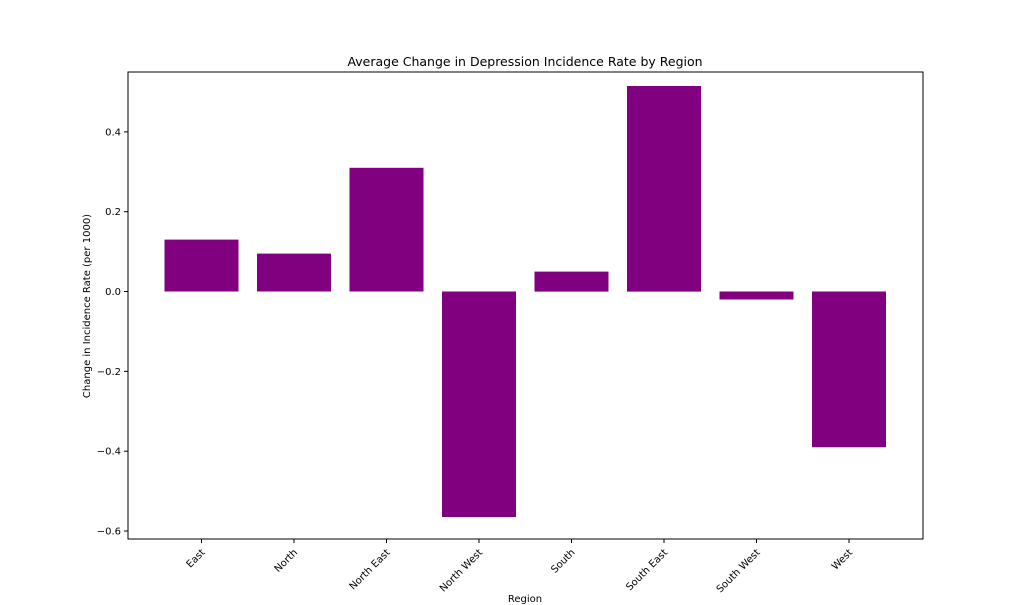  Describe the element at coordinates (109, 372) in the screenshot. I see `y-tick-label: −0.2` at that location.